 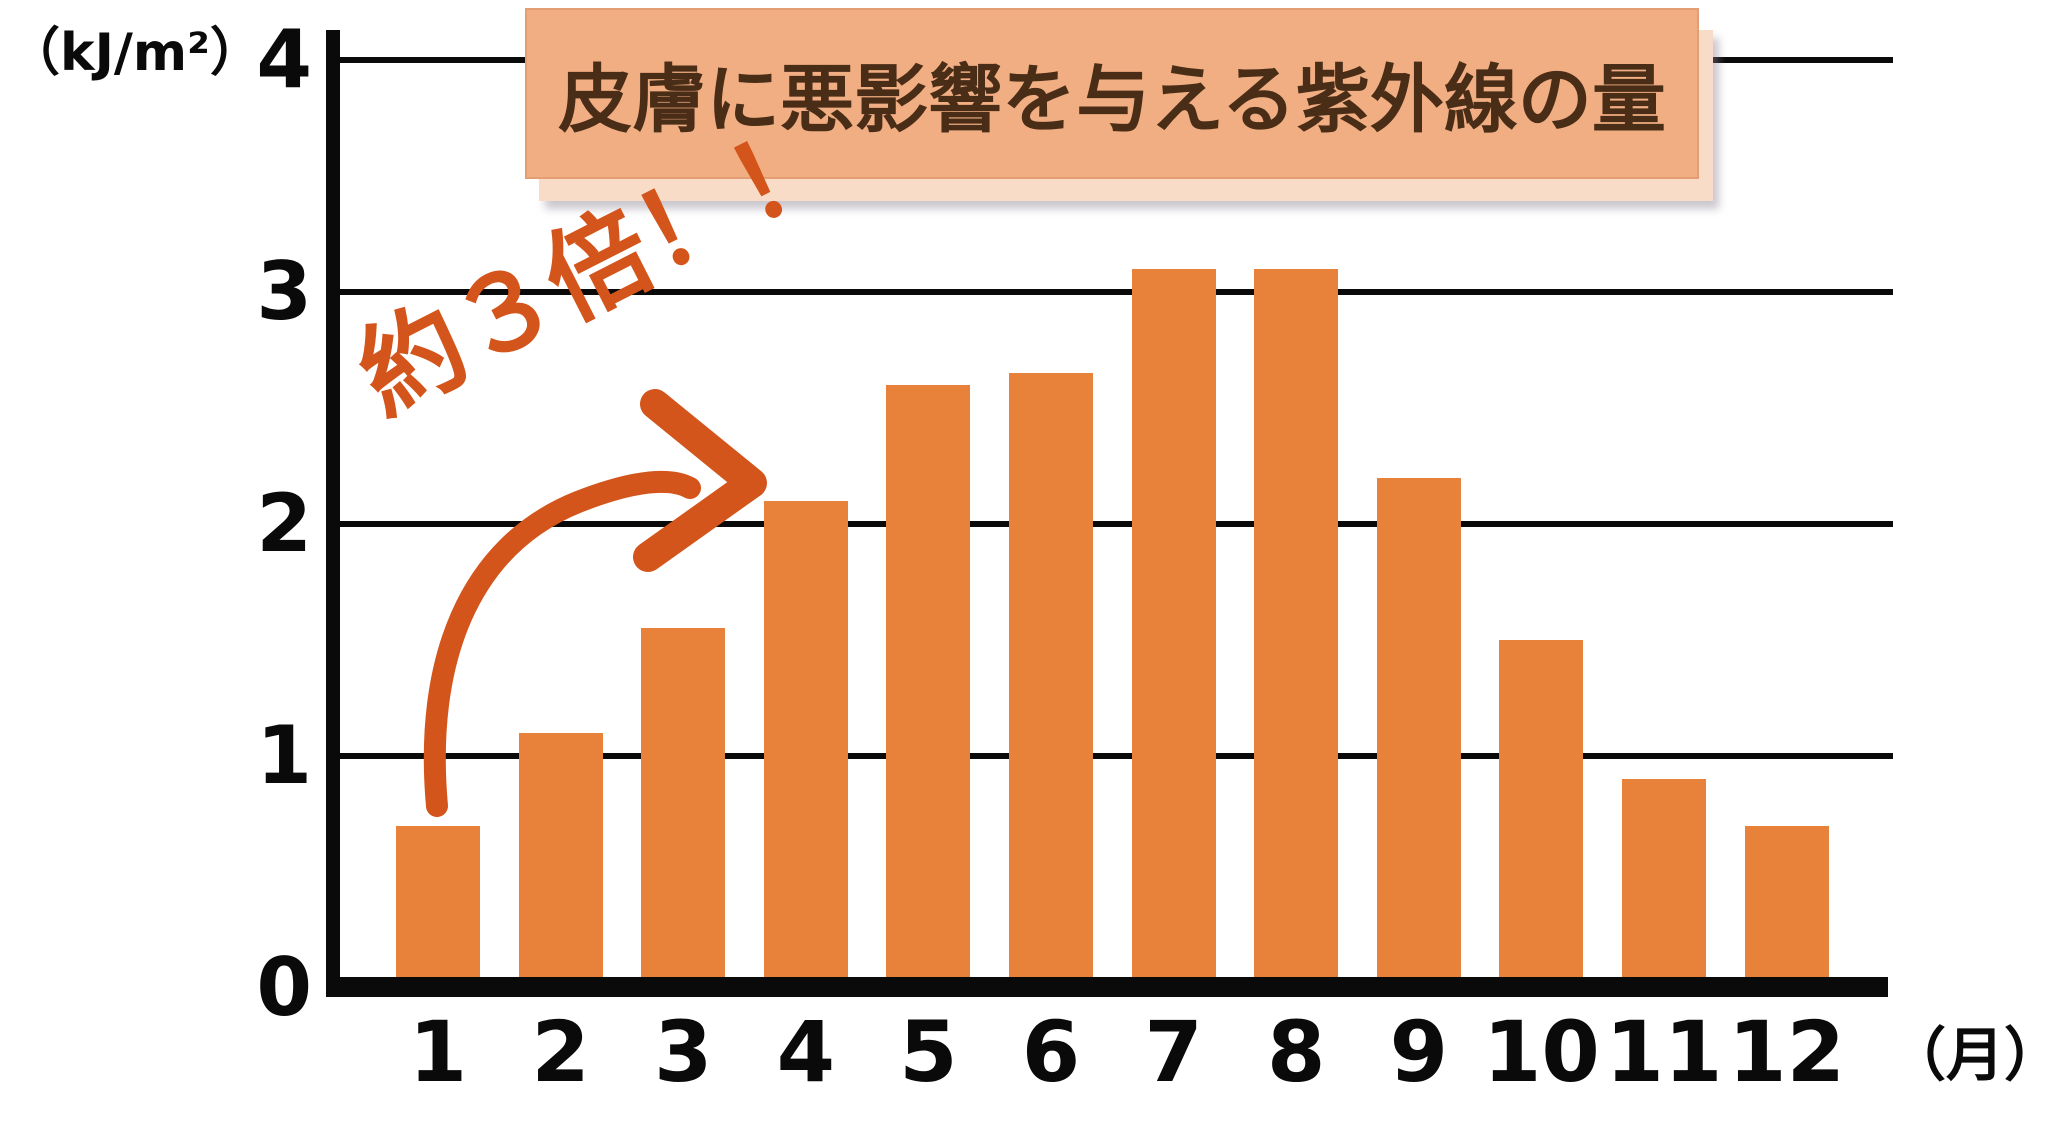 What do you see at coordinates (284, 755) in the screenshot?
I see `y-tick-label-1: 1` at bounding box center [284, 755].